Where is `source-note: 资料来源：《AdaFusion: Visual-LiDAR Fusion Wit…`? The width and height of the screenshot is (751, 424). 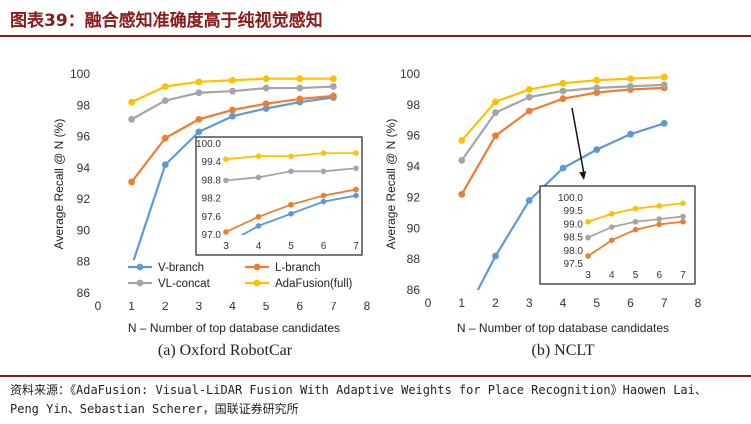
source-note: 资料来源：《AdaFusion: Visual-LiDAR Fusion Wit… is located at coordinates (377, 400).